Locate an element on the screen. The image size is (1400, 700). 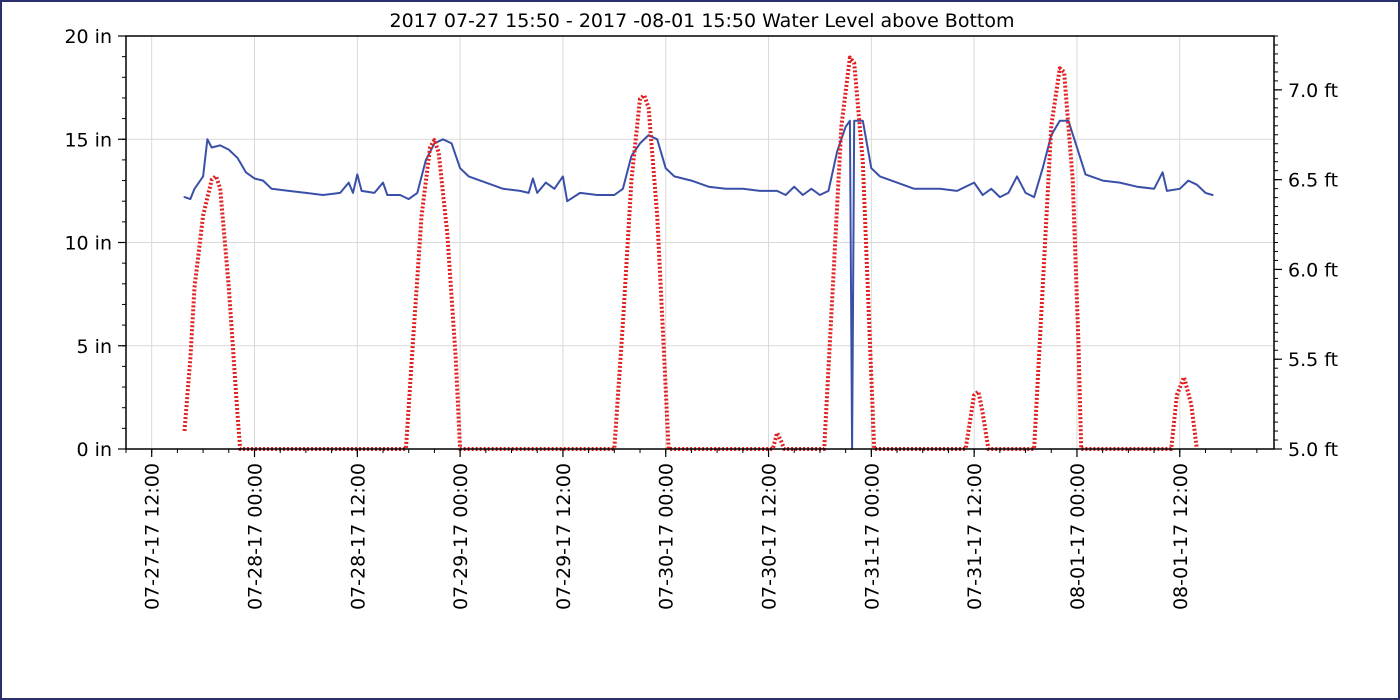
y-right-tick-label: 7.0 ft is located at coordinates (1313, 91).